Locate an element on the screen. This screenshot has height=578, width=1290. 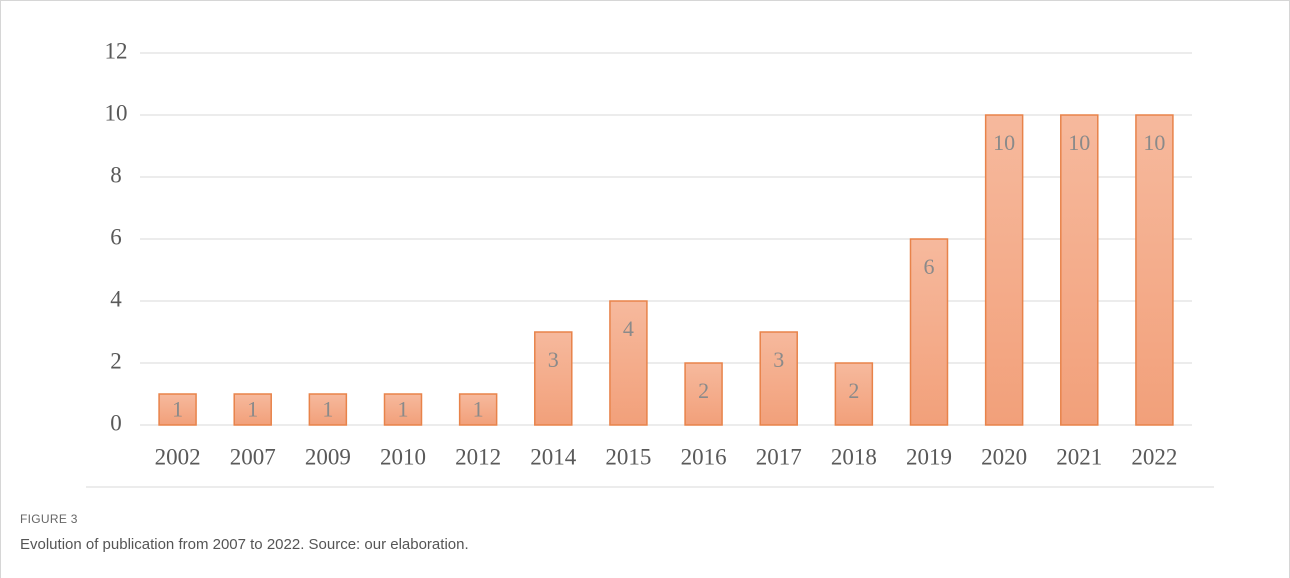
data-label: 4 is located at coordinates (628, 328).